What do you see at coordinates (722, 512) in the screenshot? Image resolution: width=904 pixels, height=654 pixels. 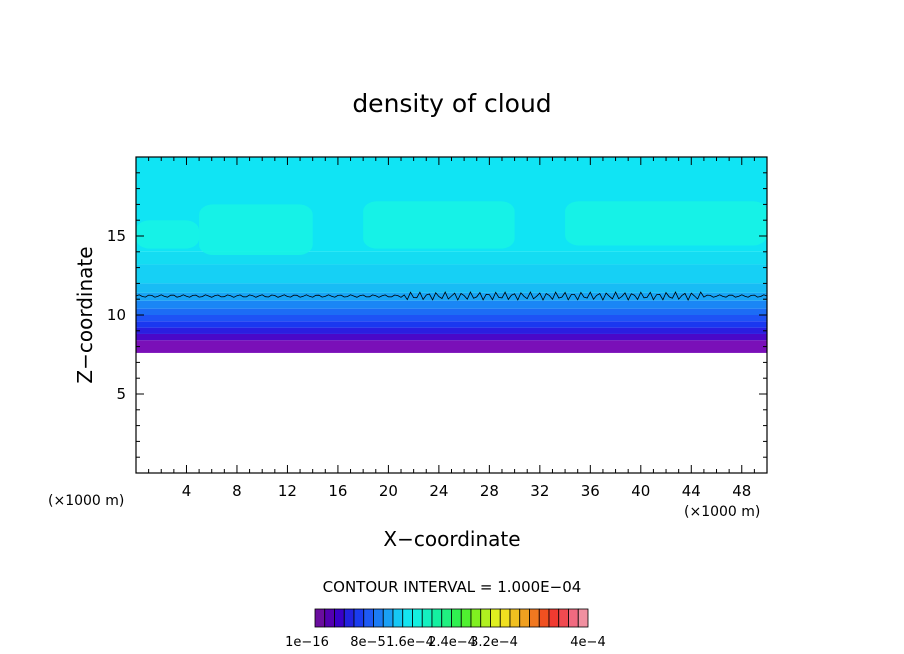 I see `x-unit-right: (×1000 m)` at bounding box center [722, 512].